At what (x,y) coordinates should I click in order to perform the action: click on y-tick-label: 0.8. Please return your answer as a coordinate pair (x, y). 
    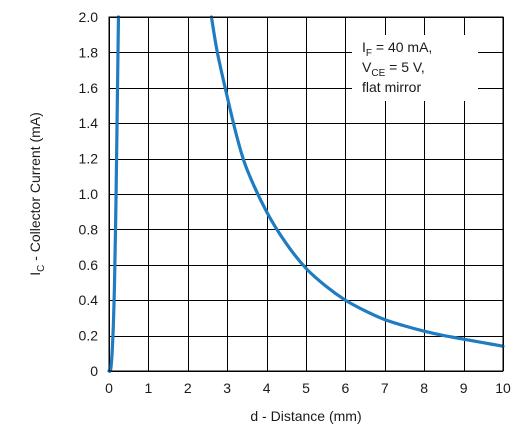
    Looking at the image, I should click on (89, 229).